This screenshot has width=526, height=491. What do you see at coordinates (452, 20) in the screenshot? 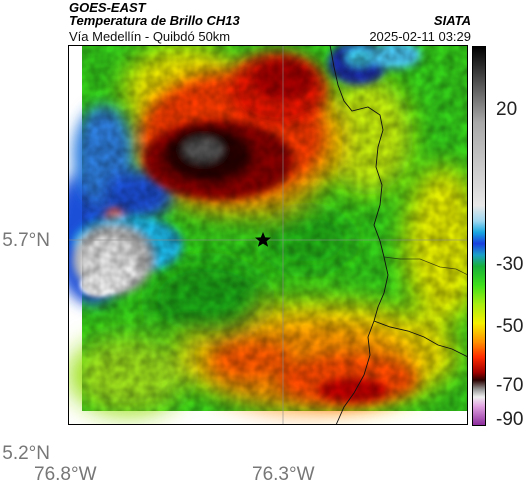
I see `organization-label: SIATA` at bounding box center [452, 20].